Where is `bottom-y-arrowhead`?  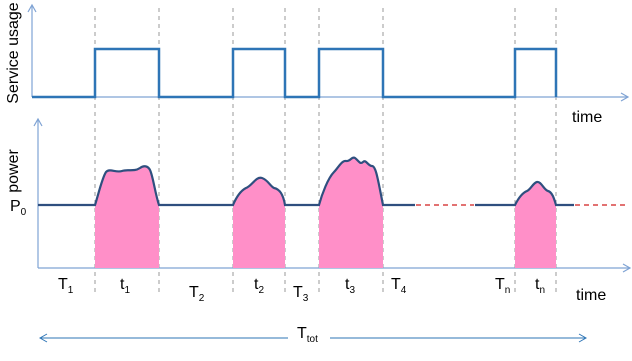 bottom-y-arrowhead is located at coordinates (38, 122).